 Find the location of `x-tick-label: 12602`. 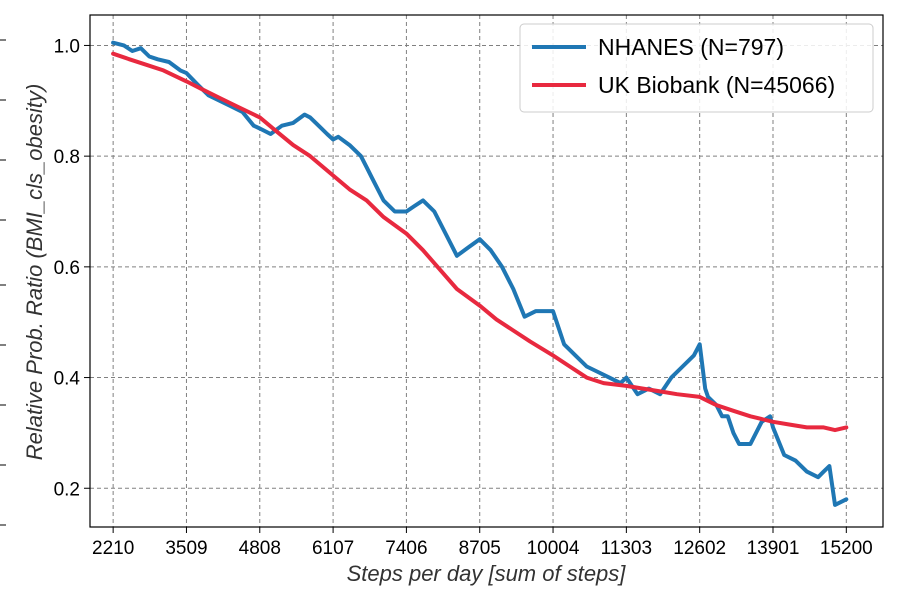

x-tick-label: 12602 is located at coordinates (699, 548).